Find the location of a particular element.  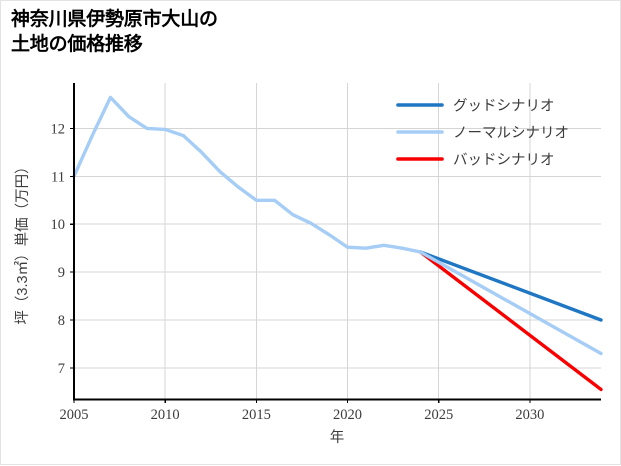

y-tick-label-7: 7 is located at coordinates (61, 369).